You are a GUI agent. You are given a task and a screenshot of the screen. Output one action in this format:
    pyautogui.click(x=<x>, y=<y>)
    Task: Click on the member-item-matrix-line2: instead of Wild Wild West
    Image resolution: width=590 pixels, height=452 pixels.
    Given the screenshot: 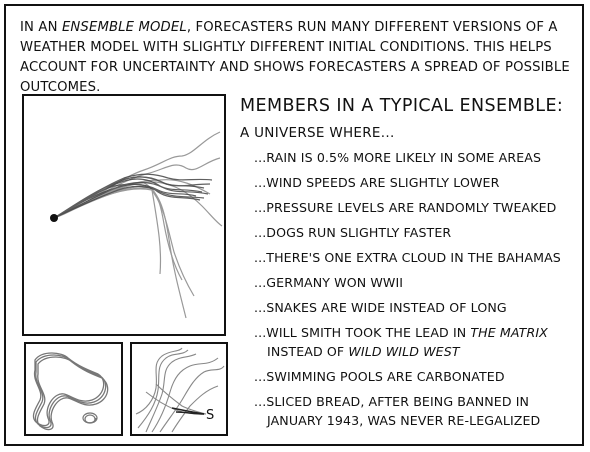 What is the action you would take?
    pyautogui.click(x=419, y=351)
    